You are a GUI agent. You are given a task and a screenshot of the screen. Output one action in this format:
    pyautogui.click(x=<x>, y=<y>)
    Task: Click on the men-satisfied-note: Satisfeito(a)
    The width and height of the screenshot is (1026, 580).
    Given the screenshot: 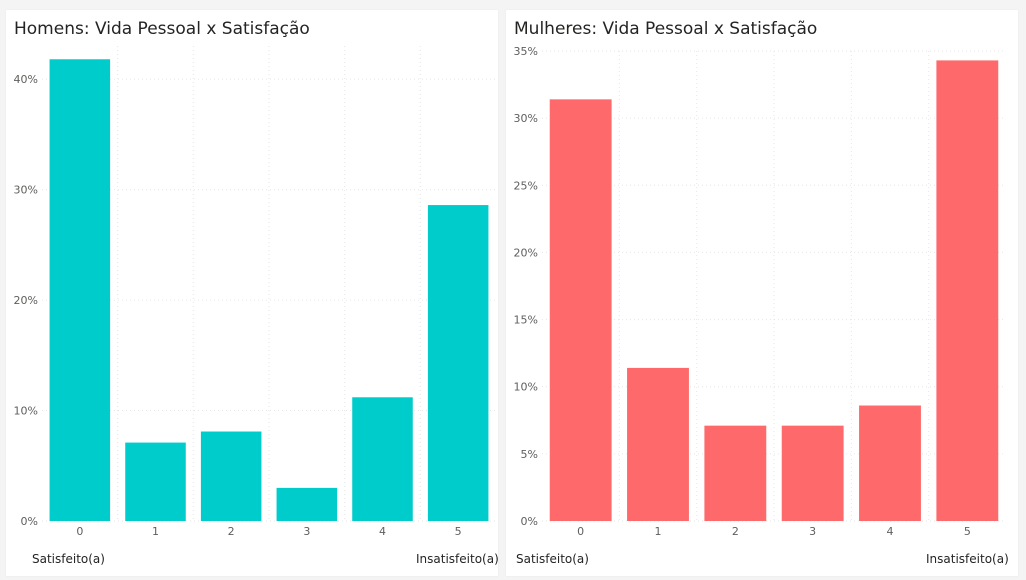 What is the action you would take?
    pyautogui.click(x=68, y=559)
    